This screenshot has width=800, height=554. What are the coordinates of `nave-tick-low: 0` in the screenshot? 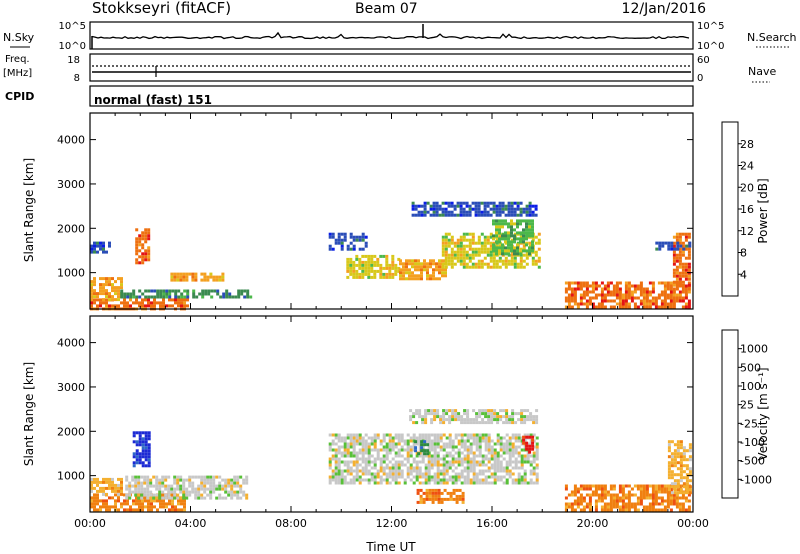 It's located at (700, 78).